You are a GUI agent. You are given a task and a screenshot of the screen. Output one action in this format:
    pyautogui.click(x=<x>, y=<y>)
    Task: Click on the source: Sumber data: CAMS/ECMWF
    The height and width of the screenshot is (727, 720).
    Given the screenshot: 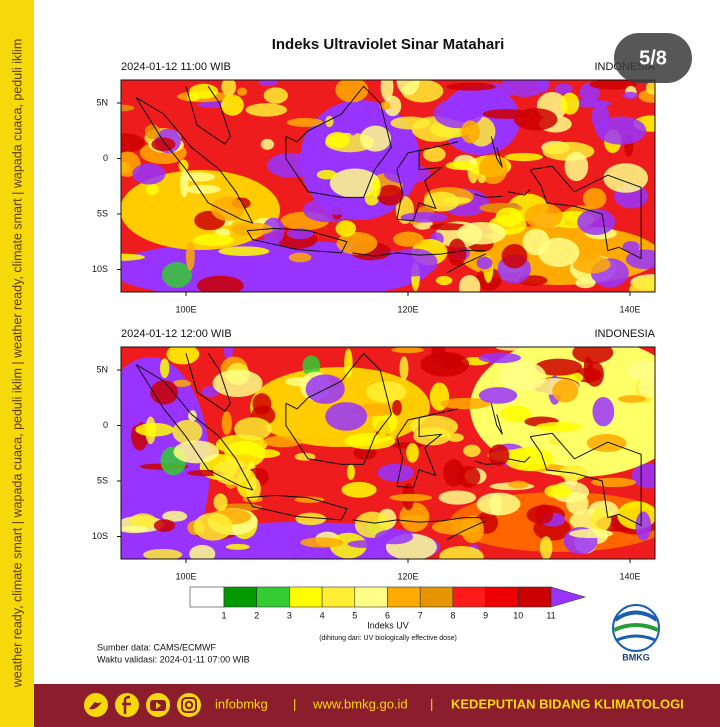 What is the action you would take?
    pyautogui.click(x=157, y=647)
    